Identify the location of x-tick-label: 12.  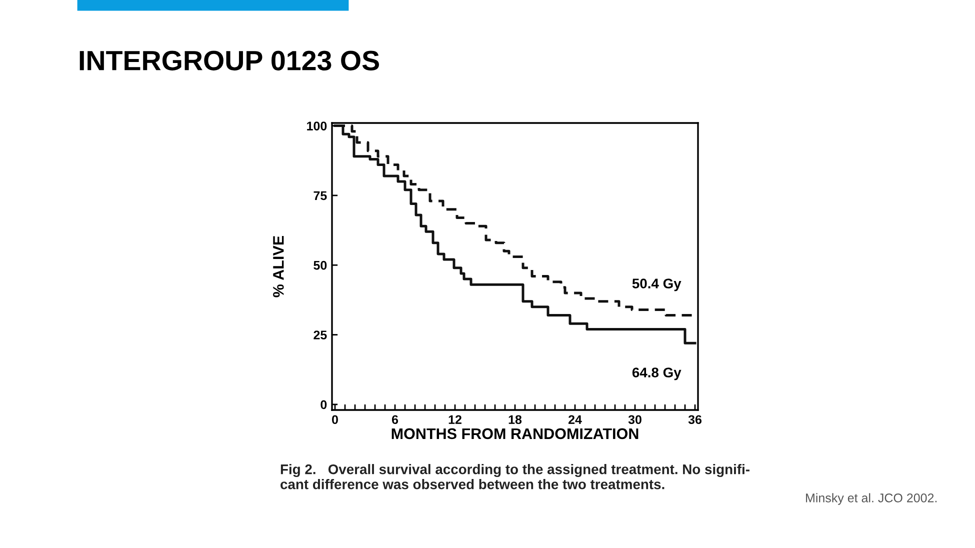
(455, 419).